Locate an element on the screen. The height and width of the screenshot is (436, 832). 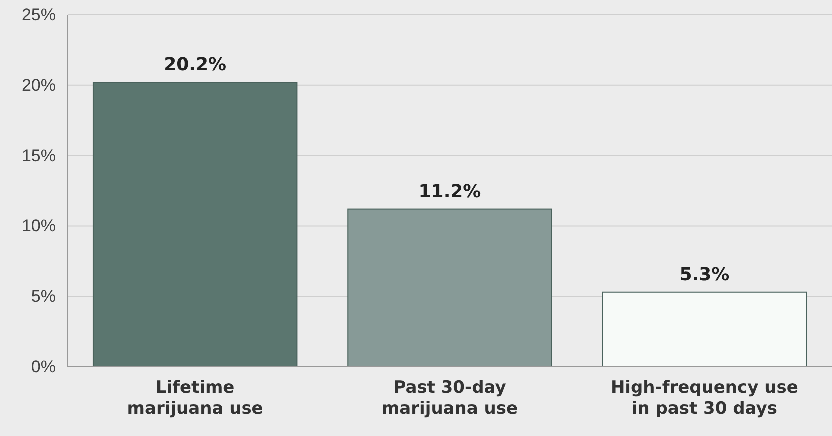
data-label: 11.2% is located at coordinates (450, 191).